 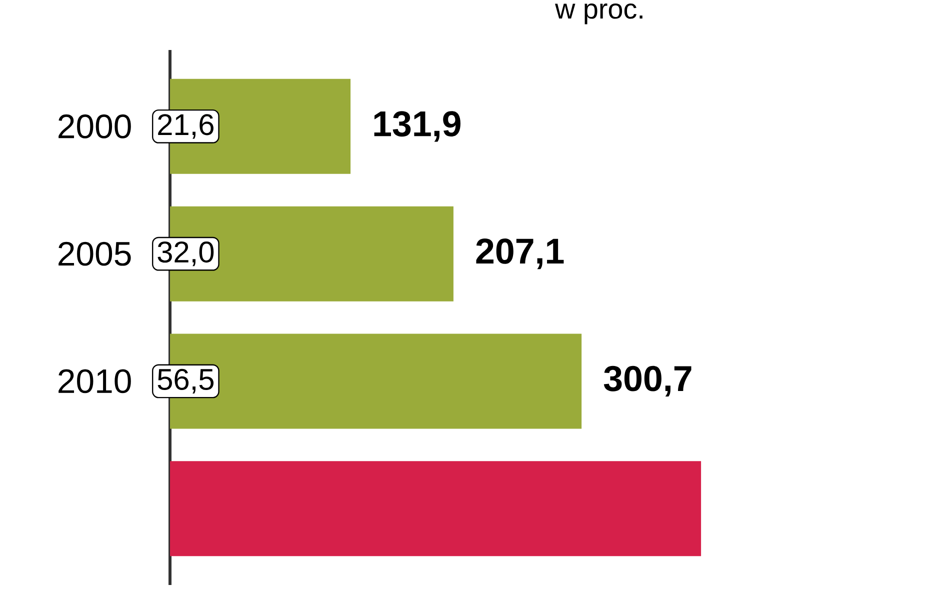 What do you see at coordinates (186, 126) in the screenshot?
I see `annotation: 21,6` at bounding box center [186, 126].